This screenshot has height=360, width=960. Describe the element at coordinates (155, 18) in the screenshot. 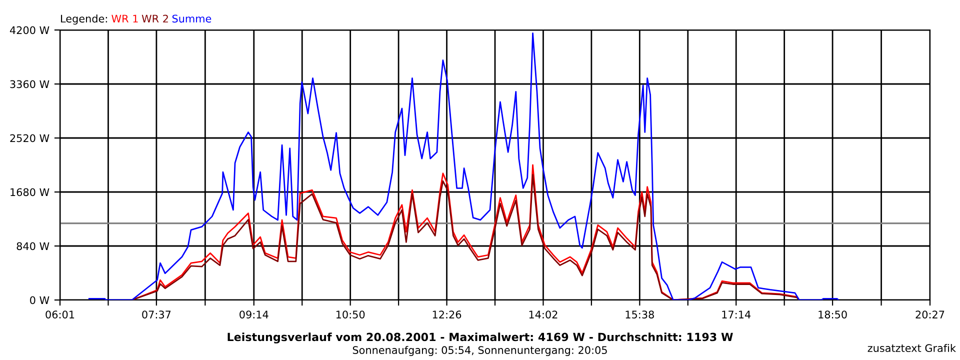

I see `text: WR 2` at that location.